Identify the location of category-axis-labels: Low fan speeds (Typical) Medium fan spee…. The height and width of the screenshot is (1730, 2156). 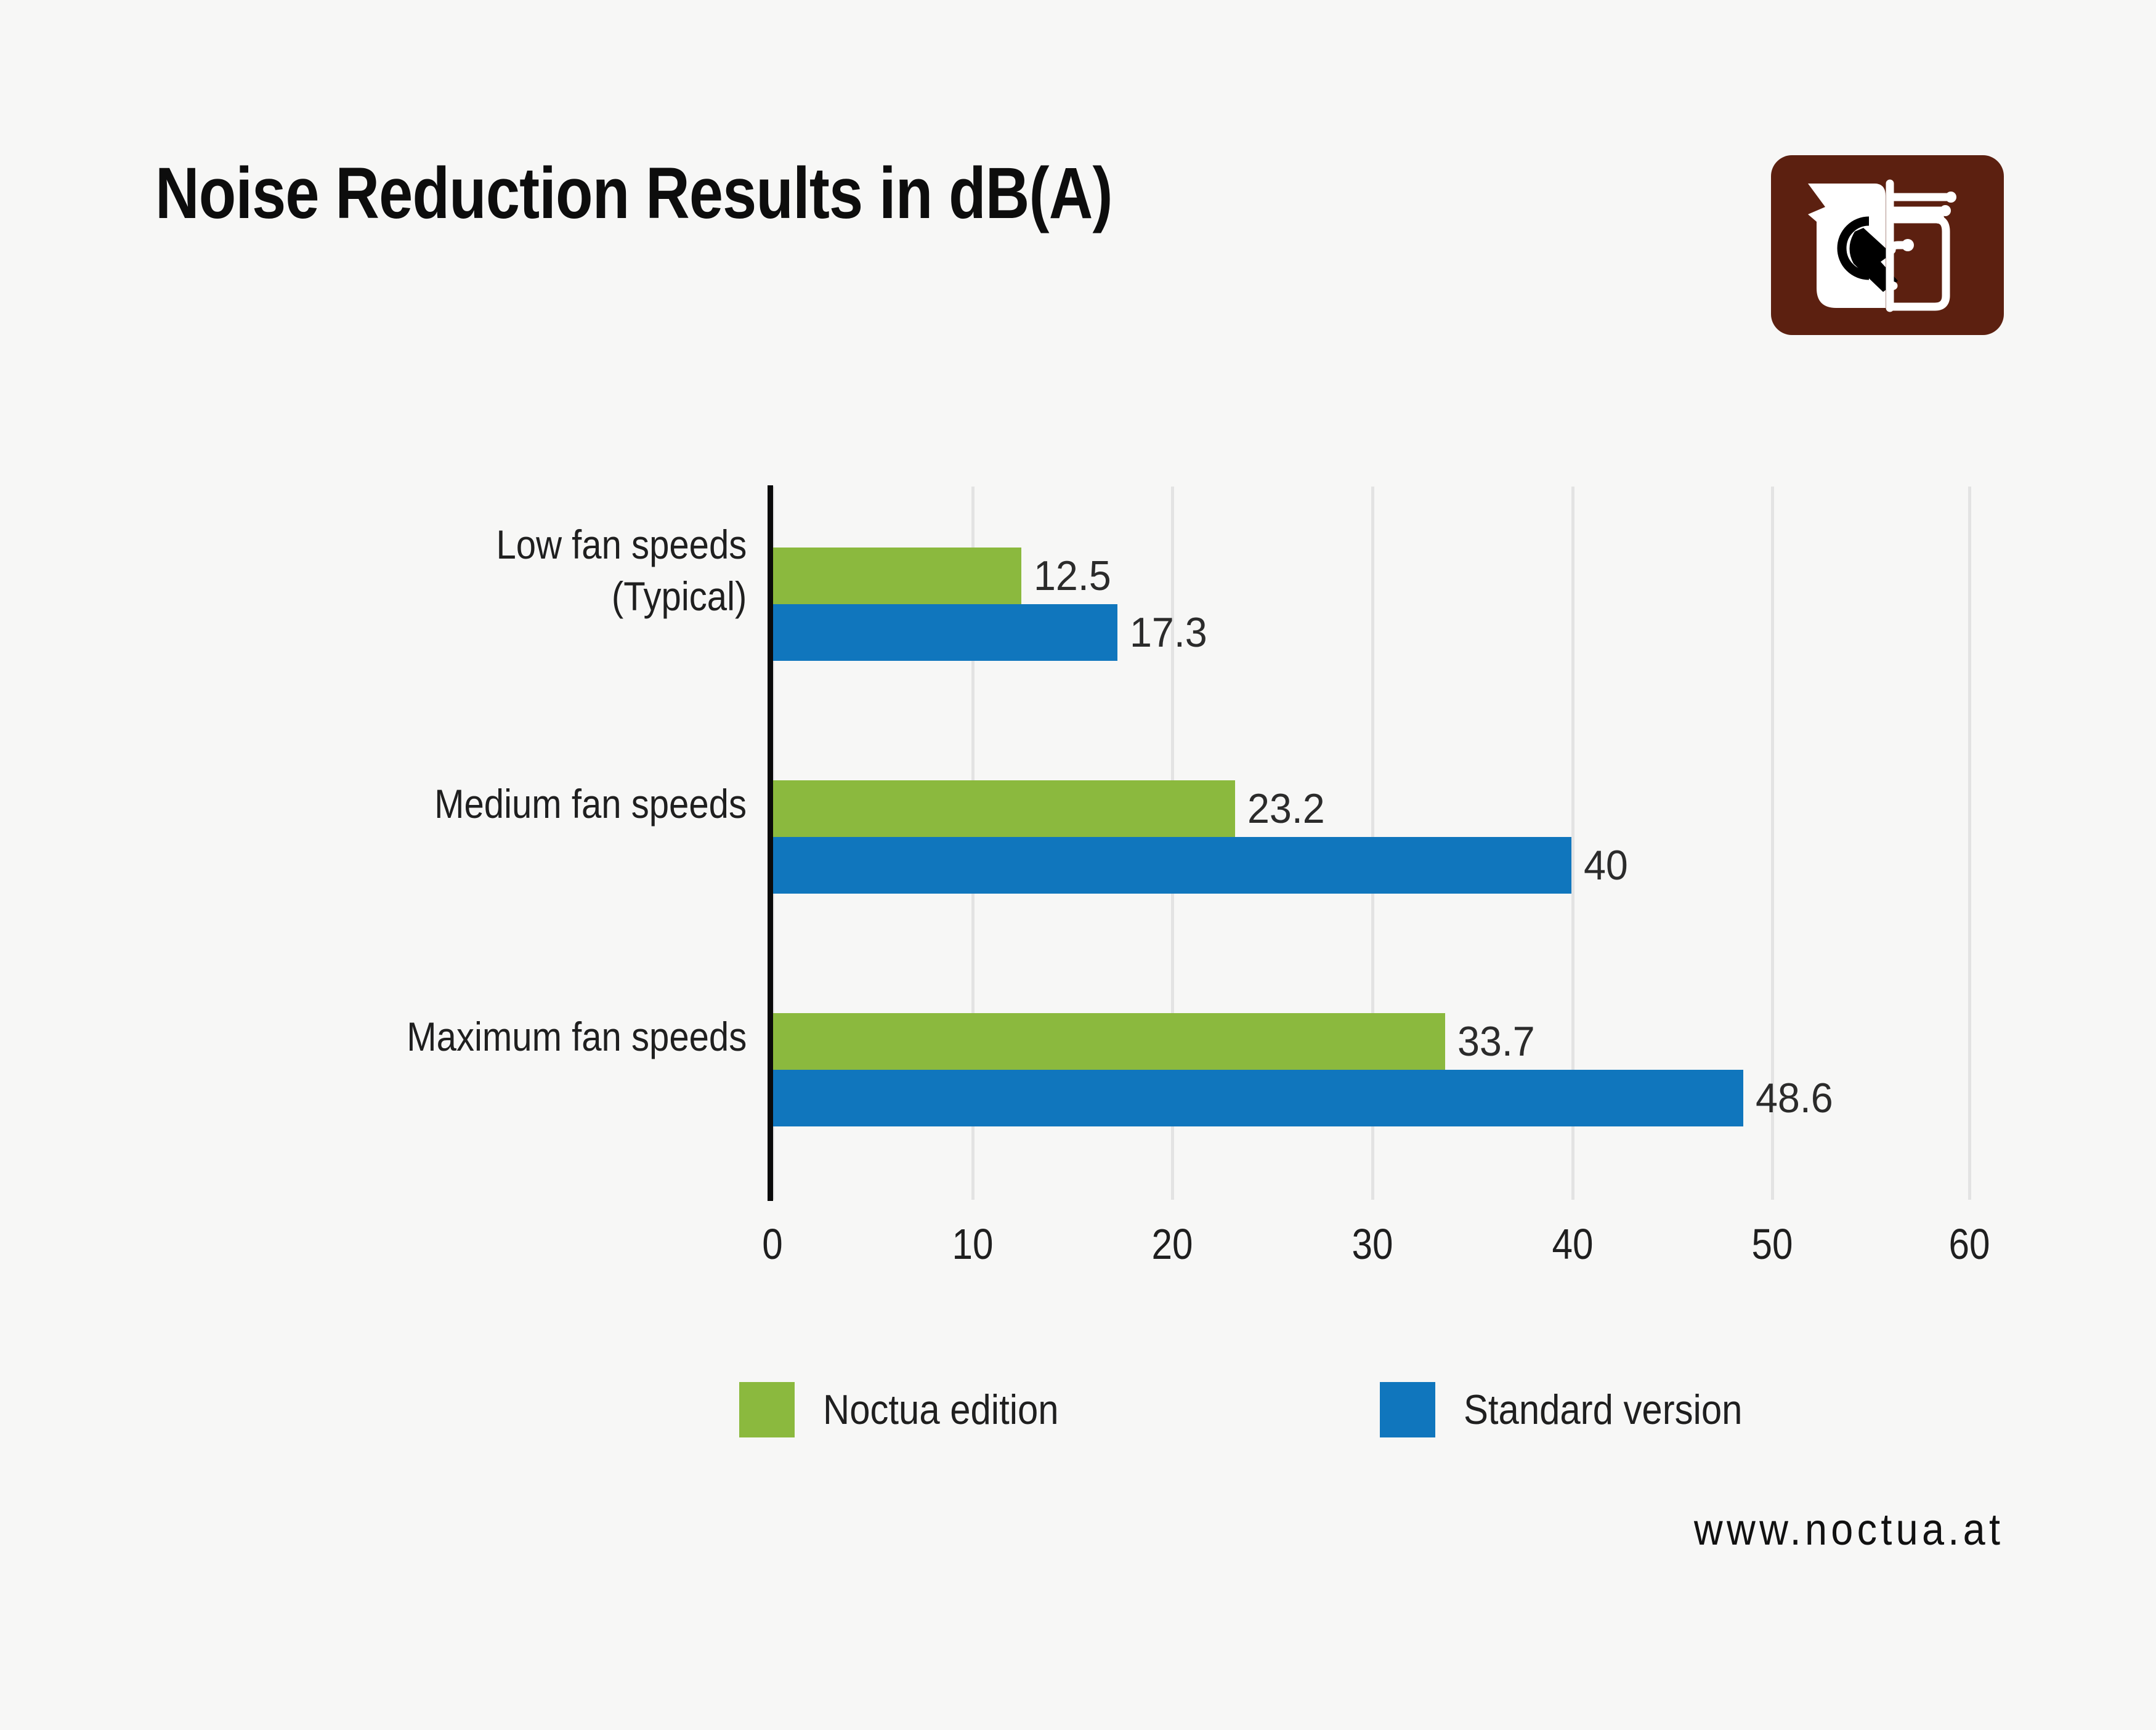
(466, 843).